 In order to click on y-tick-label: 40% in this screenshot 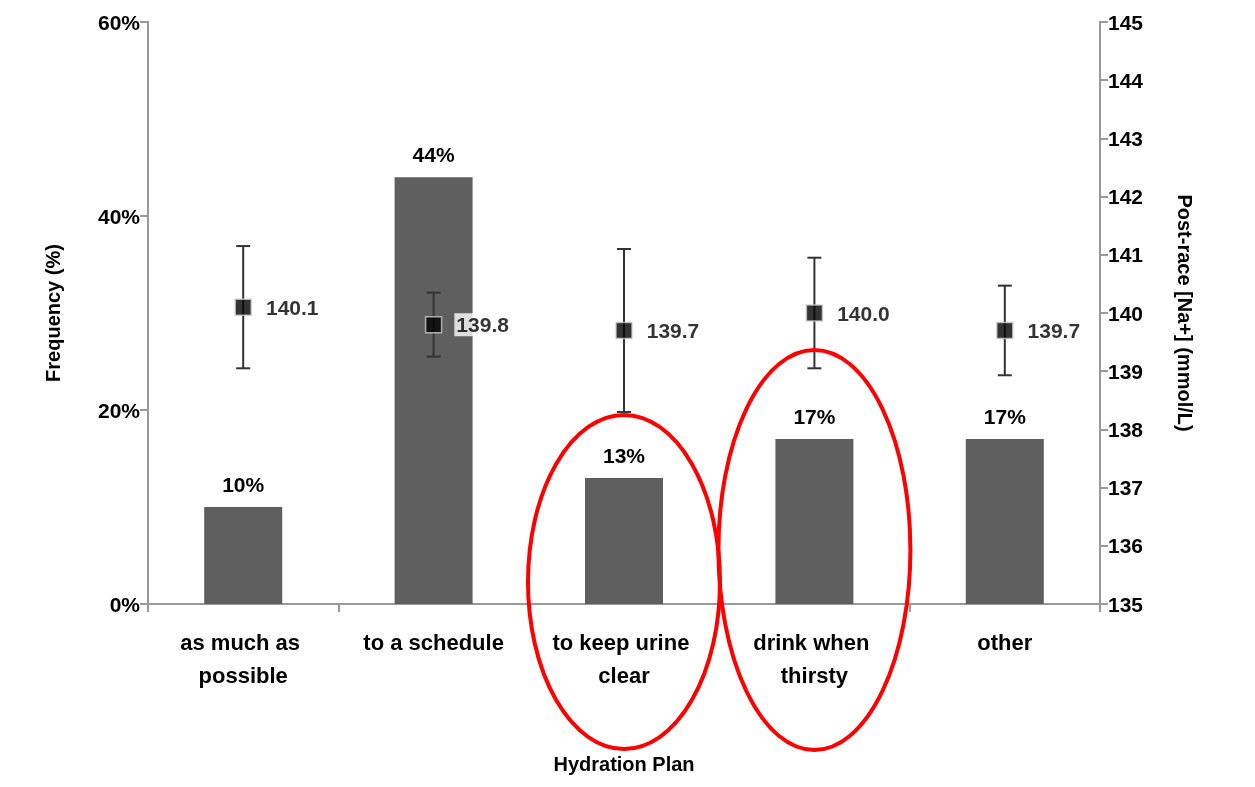, I will do `click(119, 216)`.